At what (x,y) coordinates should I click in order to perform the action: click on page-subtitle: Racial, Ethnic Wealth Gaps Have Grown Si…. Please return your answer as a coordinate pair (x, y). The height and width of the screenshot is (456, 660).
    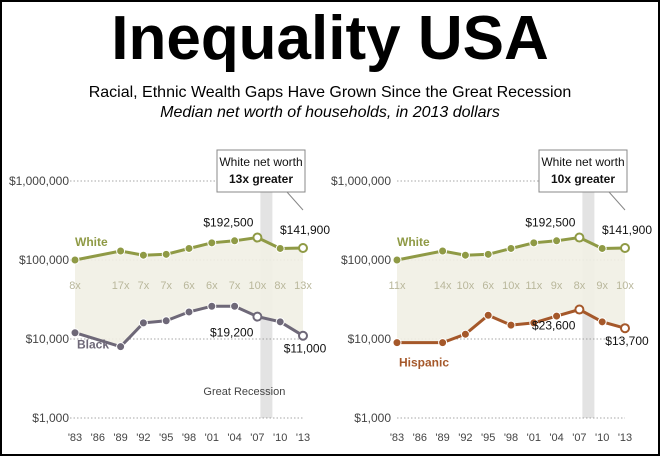
    Looking at the image, I should click on (330, 92).